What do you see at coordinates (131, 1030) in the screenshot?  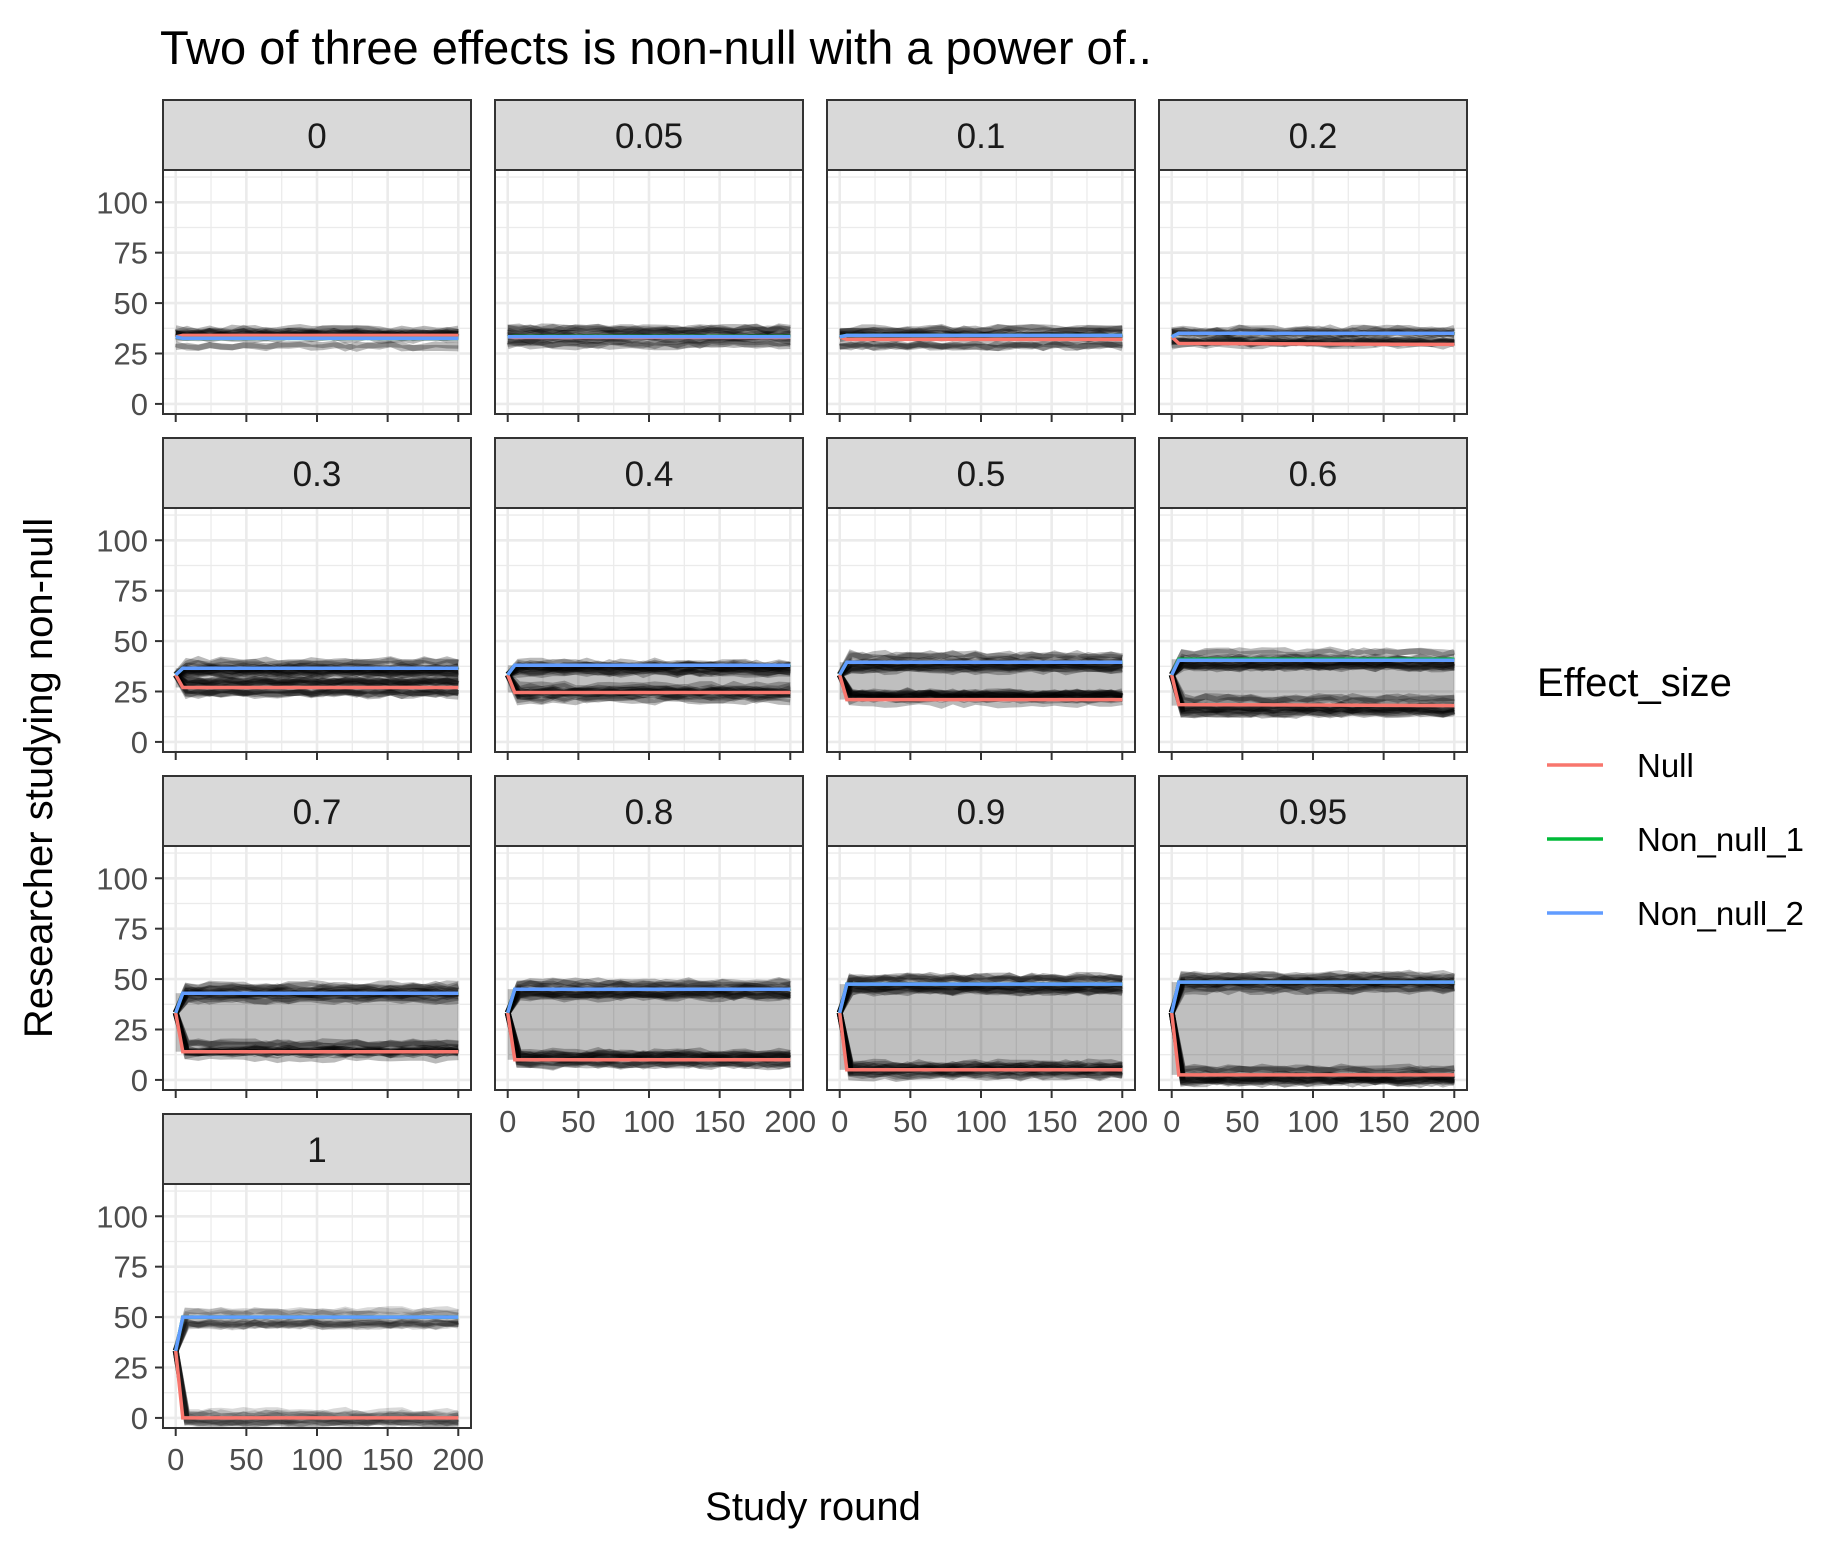 I see `y-tick-label: 25` at bounding box center [131, 1030].